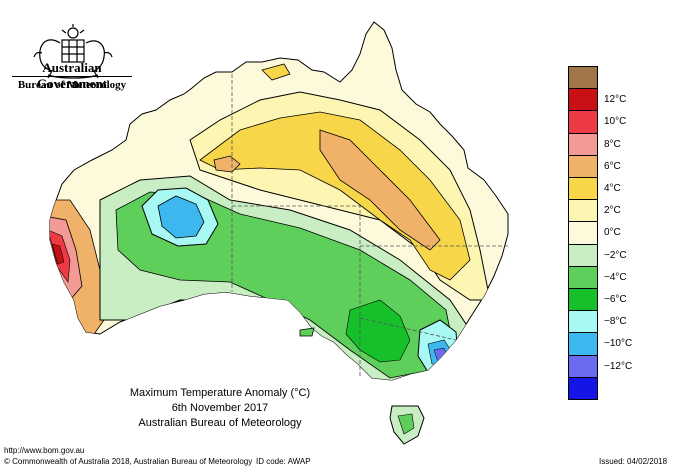  I want to click on legend-label: −10°C, so click(618, 344).